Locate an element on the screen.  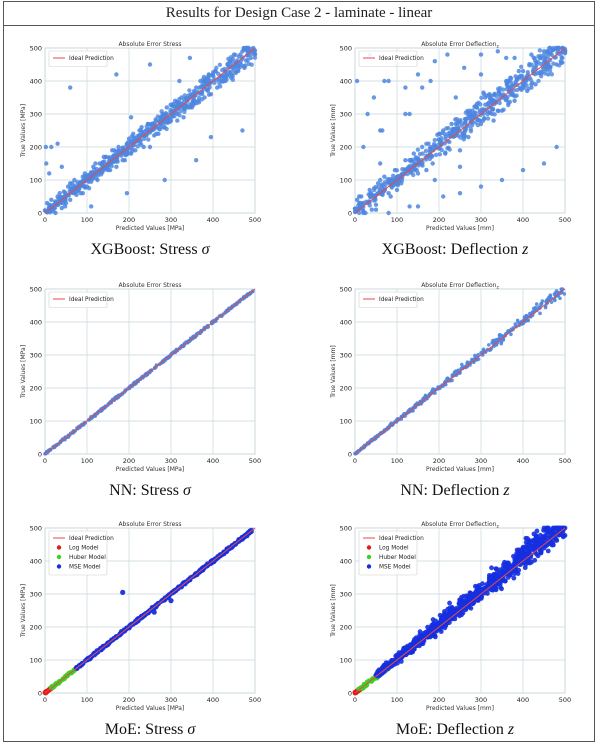
chart-title: Absolute Error Stress is located at coordinates (149, 285).